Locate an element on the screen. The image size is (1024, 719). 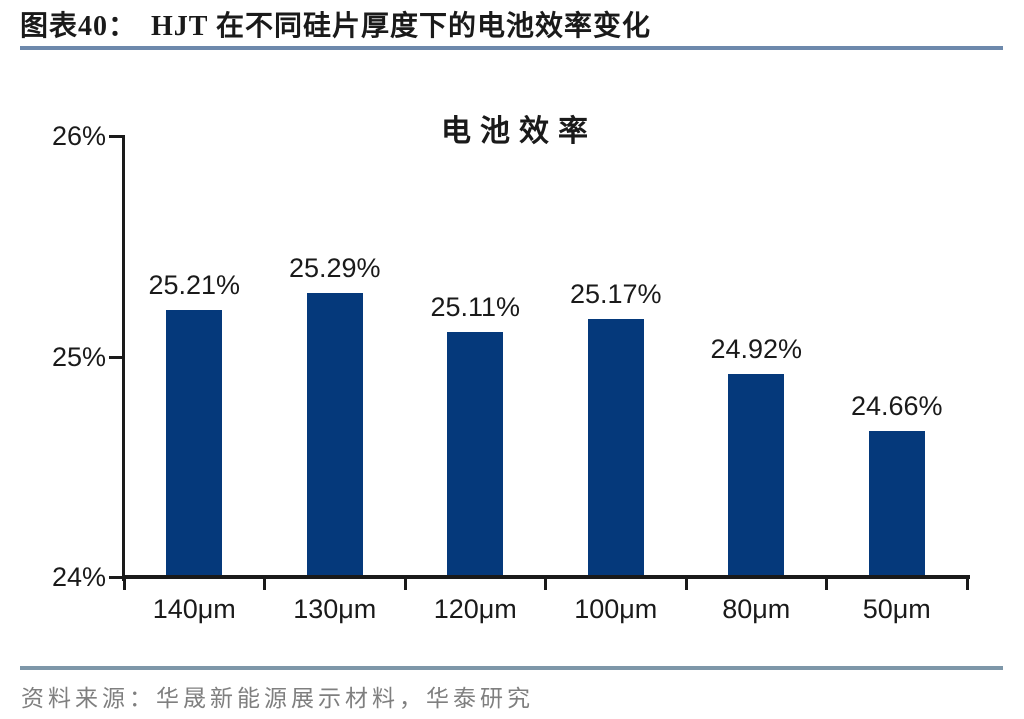
bar-value-label: 24.92% is located at coordinates (756, 349).